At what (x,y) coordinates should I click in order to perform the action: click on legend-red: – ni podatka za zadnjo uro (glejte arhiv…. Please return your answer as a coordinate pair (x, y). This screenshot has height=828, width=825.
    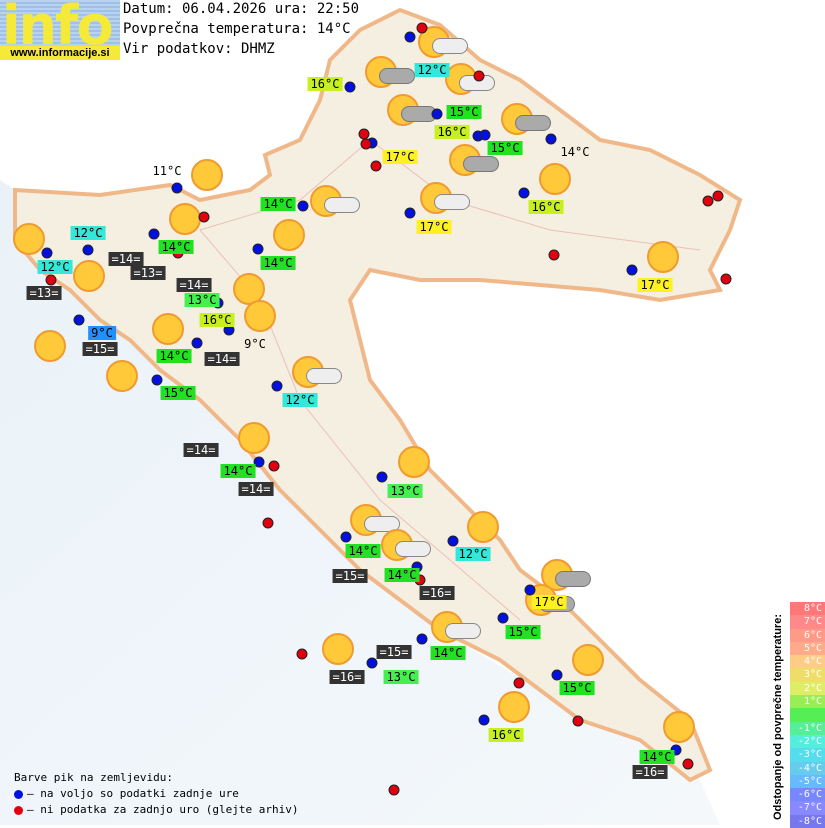
    Looking at the image, I should click on (163, 809).